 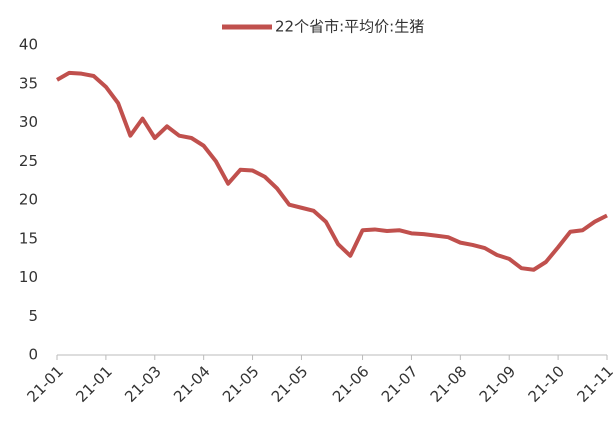 What do you see at coordinates (400, 384) in the screenshot?
I see `x-tick-label: 21-07` at bounding box center [400, 384].